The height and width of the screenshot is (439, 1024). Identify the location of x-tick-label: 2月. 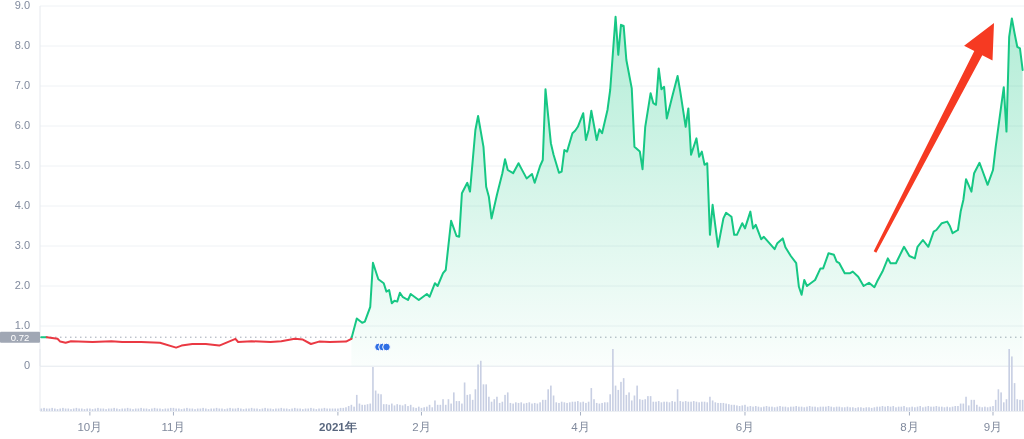
(421, 427).